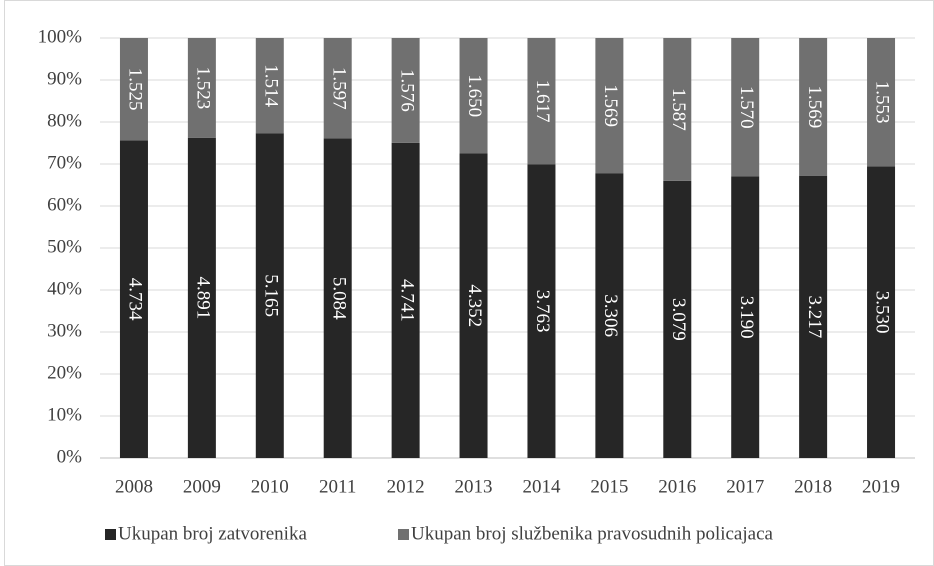 The height and width of the screenshot is (566, 934). What do you see at coordinates (60, 36) in the screenshot?
I see `y-tick-label: 100%` at bounding box center [60, 36].